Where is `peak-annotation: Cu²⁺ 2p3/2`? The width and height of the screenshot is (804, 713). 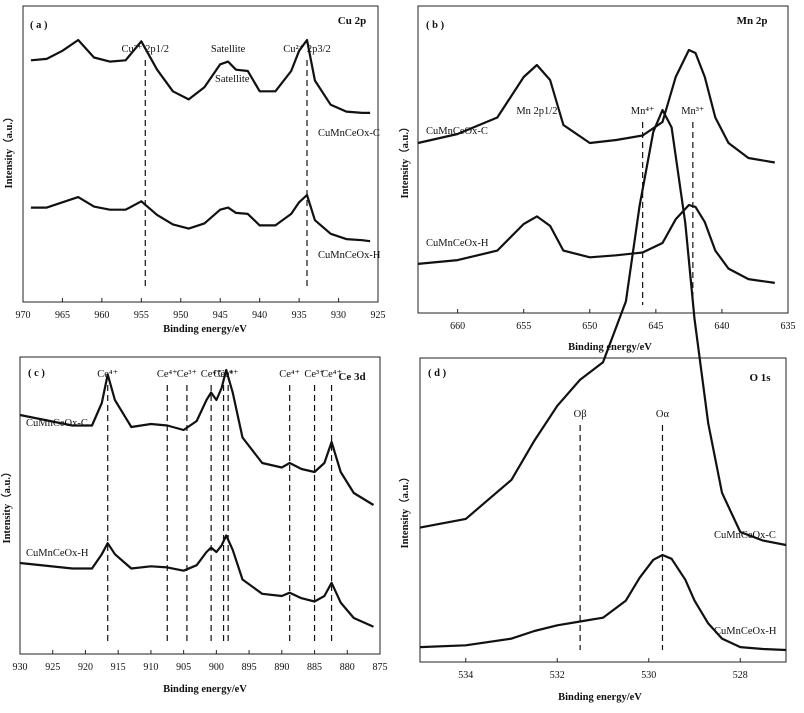 peak-annotation: Cu²⁺ 2p3/2 is located at coordinates (307, 49).